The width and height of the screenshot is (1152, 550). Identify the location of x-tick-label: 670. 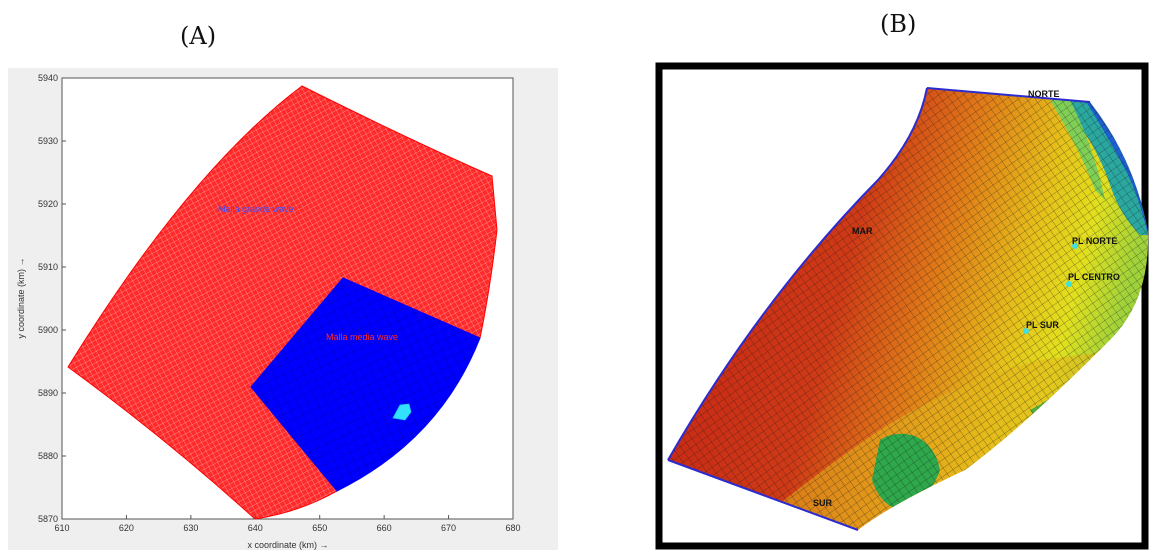
(448, 528).